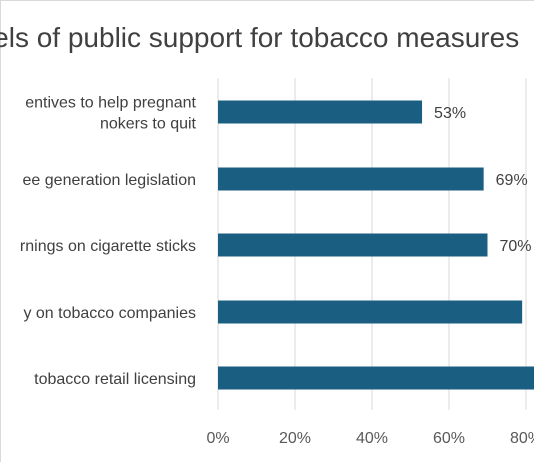 The height and width of the screenshot is (462, 534). I want to click on x-axis-ticks: 0% 20% 40% 60% 80%, so click(370, 438).